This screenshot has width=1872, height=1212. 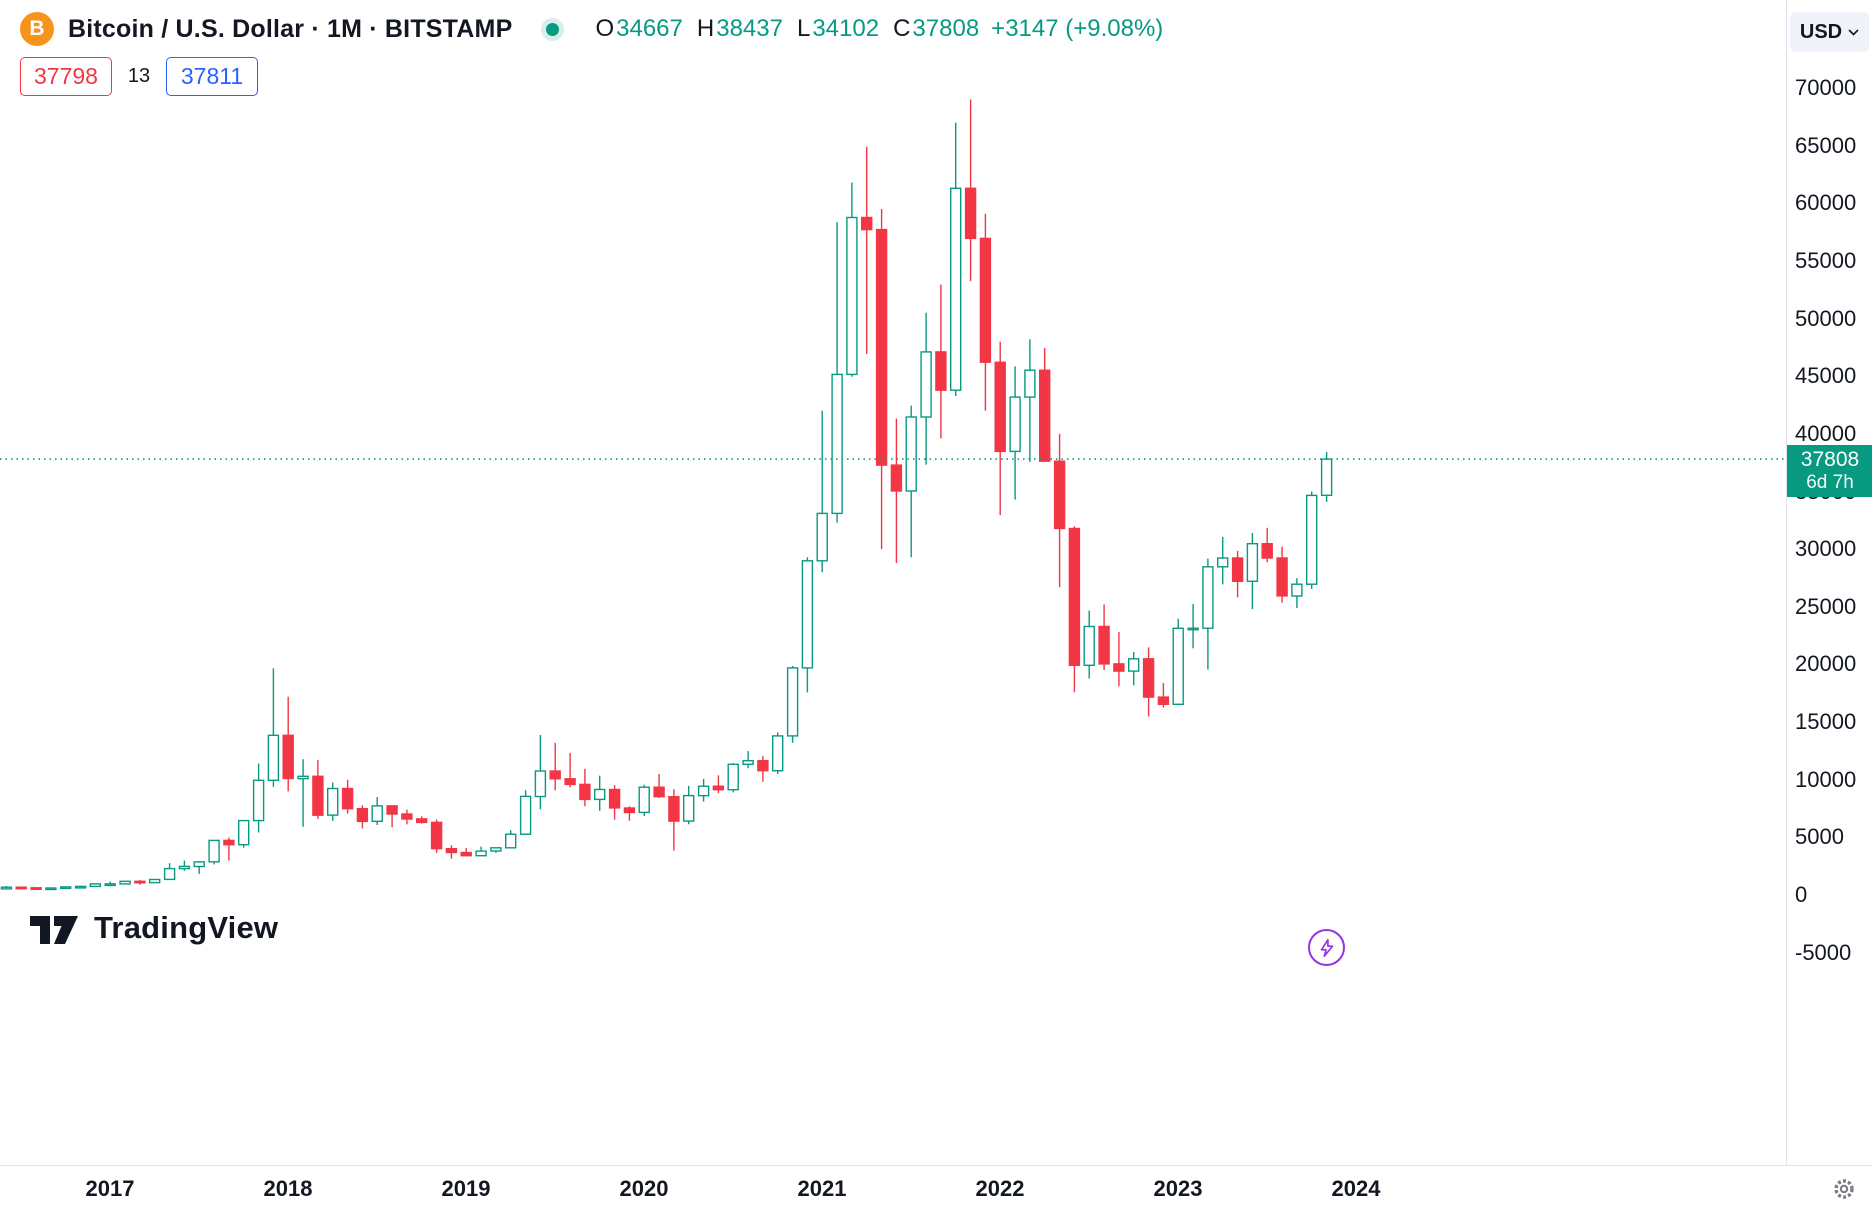 I want to click on currency-label: USD, so click(x=1821, y=31).